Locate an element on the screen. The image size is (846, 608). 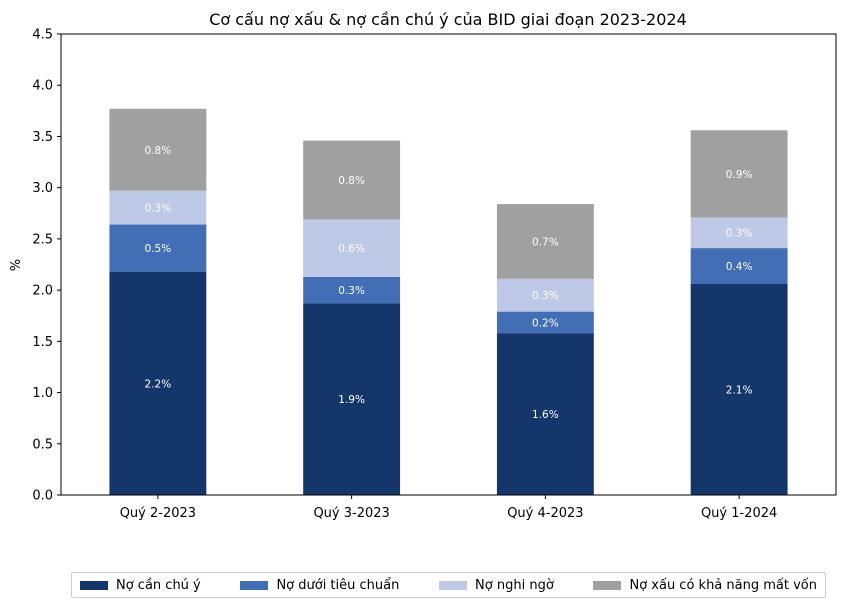
bar-value-label: 2.1% is located at coordinates (739, 390).